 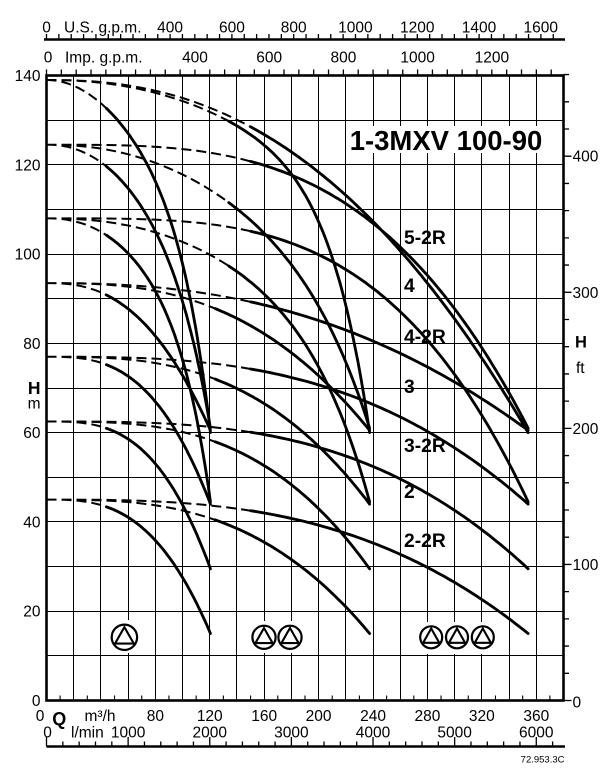 What do you see at coordinates (291, 733) in the screenshot?
I see `svg-text: 3000` at bounding box center [291, 733].